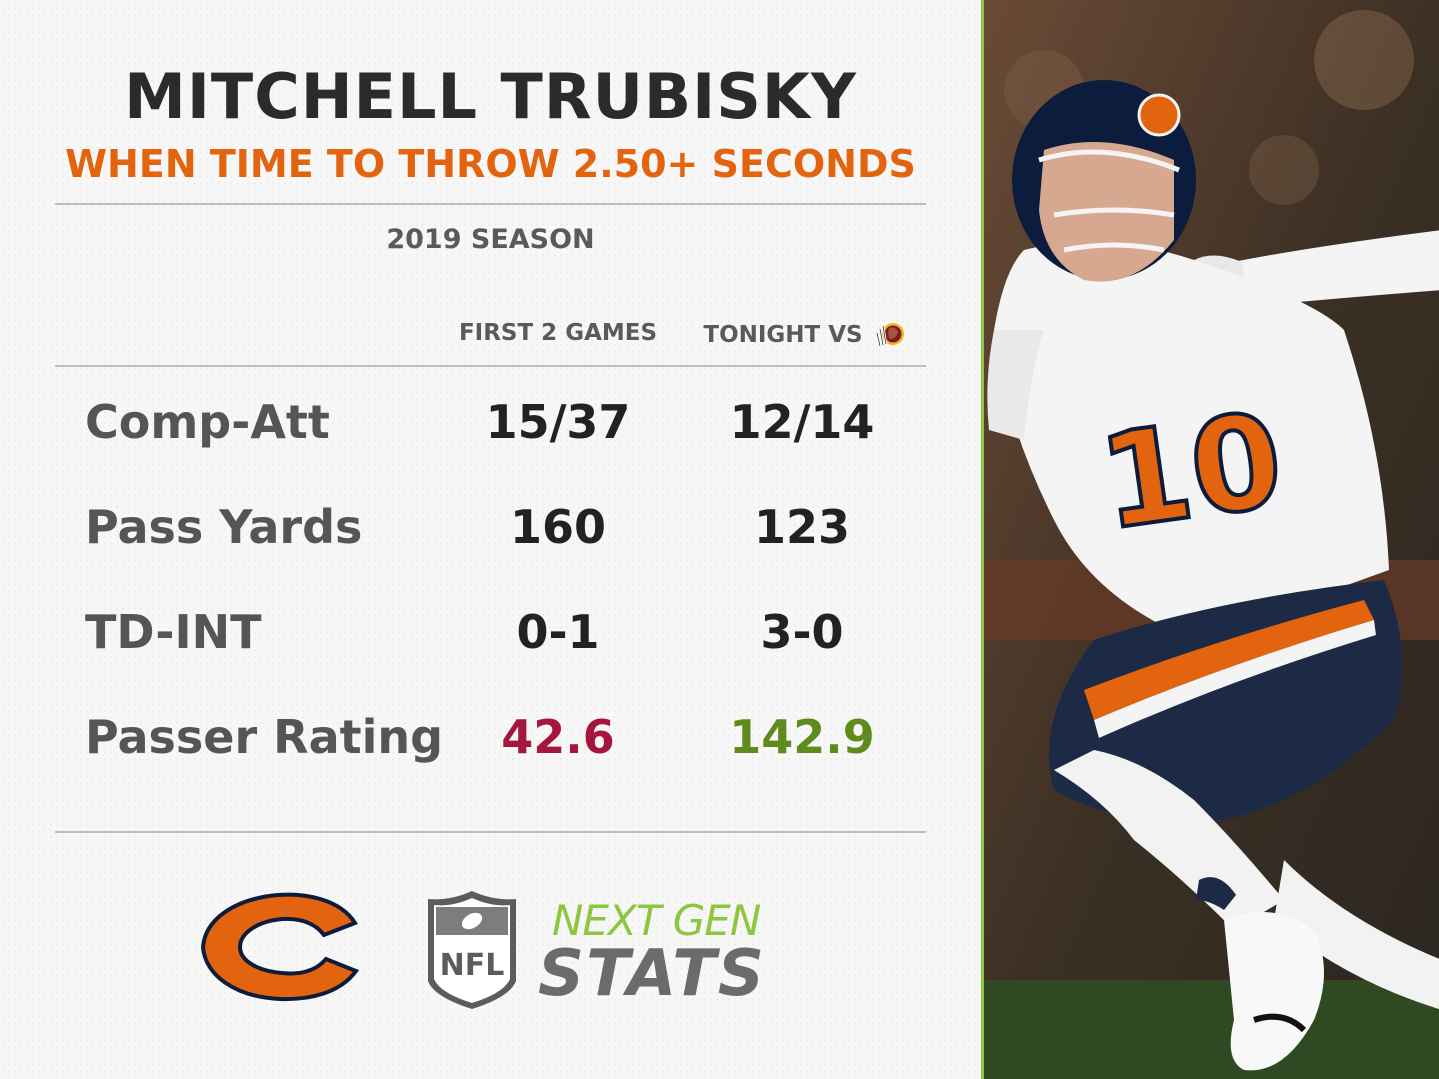 The image size is (1439, 1079). Describe the element at coordinates (224, 527) in the screenshot. I see `row-label-pass-yards: Pass Yards` at that location.